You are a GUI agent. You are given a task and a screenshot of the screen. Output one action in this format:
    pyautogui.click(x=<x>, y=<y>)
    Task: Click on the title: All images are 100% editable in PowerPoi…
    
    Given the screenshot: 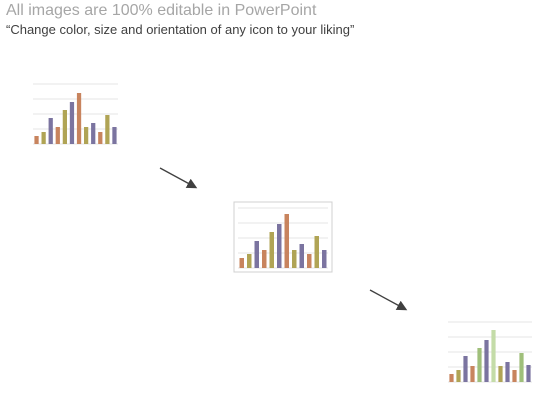 What is the action you would take?
    pyautogui.click(x=161, y=10)
    